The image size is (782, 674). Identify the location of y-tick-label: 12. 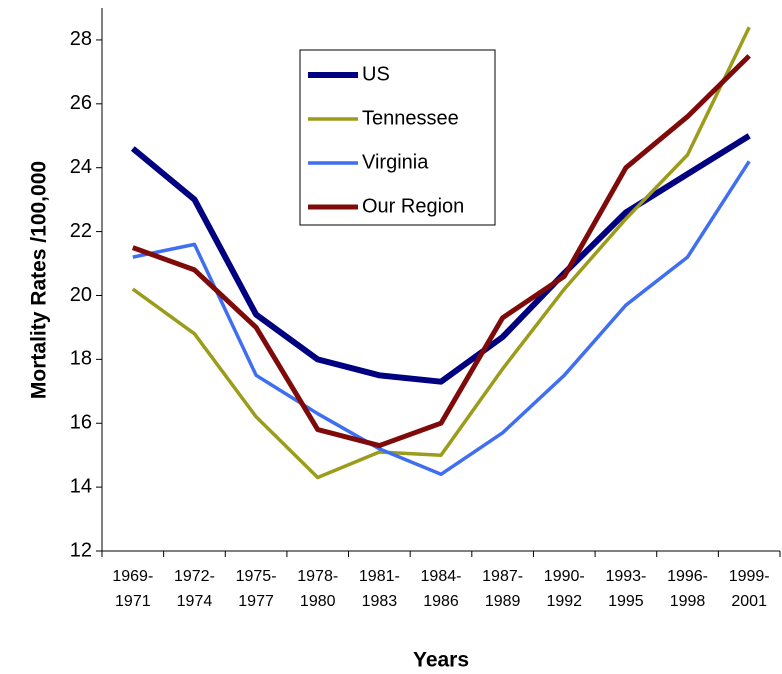
(81, 550).